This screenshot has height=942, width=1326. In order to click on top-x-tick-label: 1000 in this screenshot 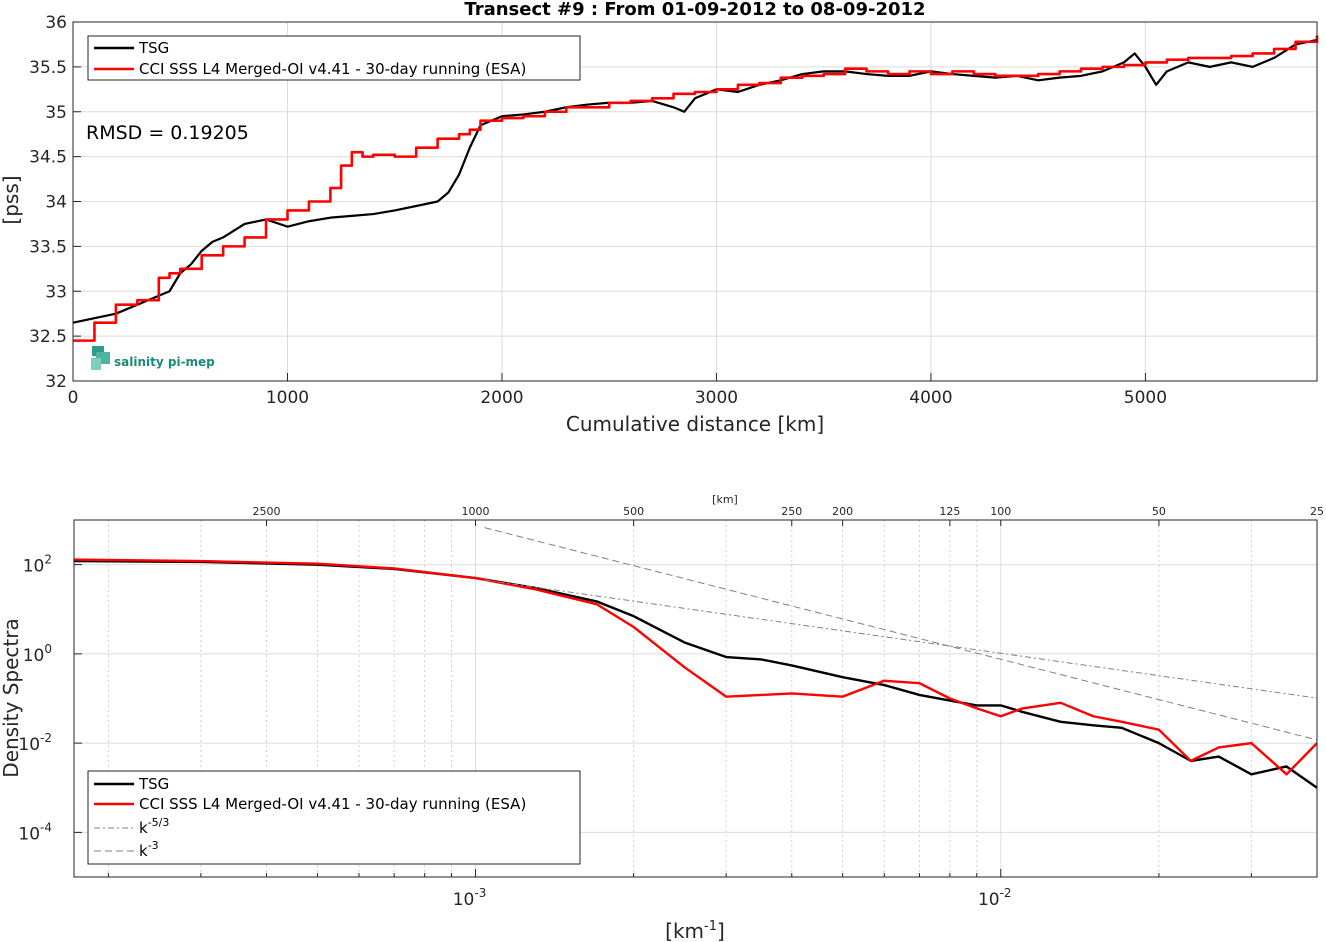, I will do `click(287, 398)`.